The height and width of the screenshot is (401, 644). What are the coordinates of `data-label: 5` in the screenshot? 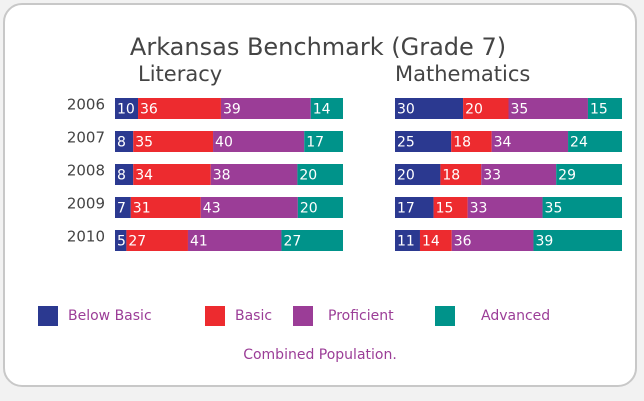 It's located at (121, 242).